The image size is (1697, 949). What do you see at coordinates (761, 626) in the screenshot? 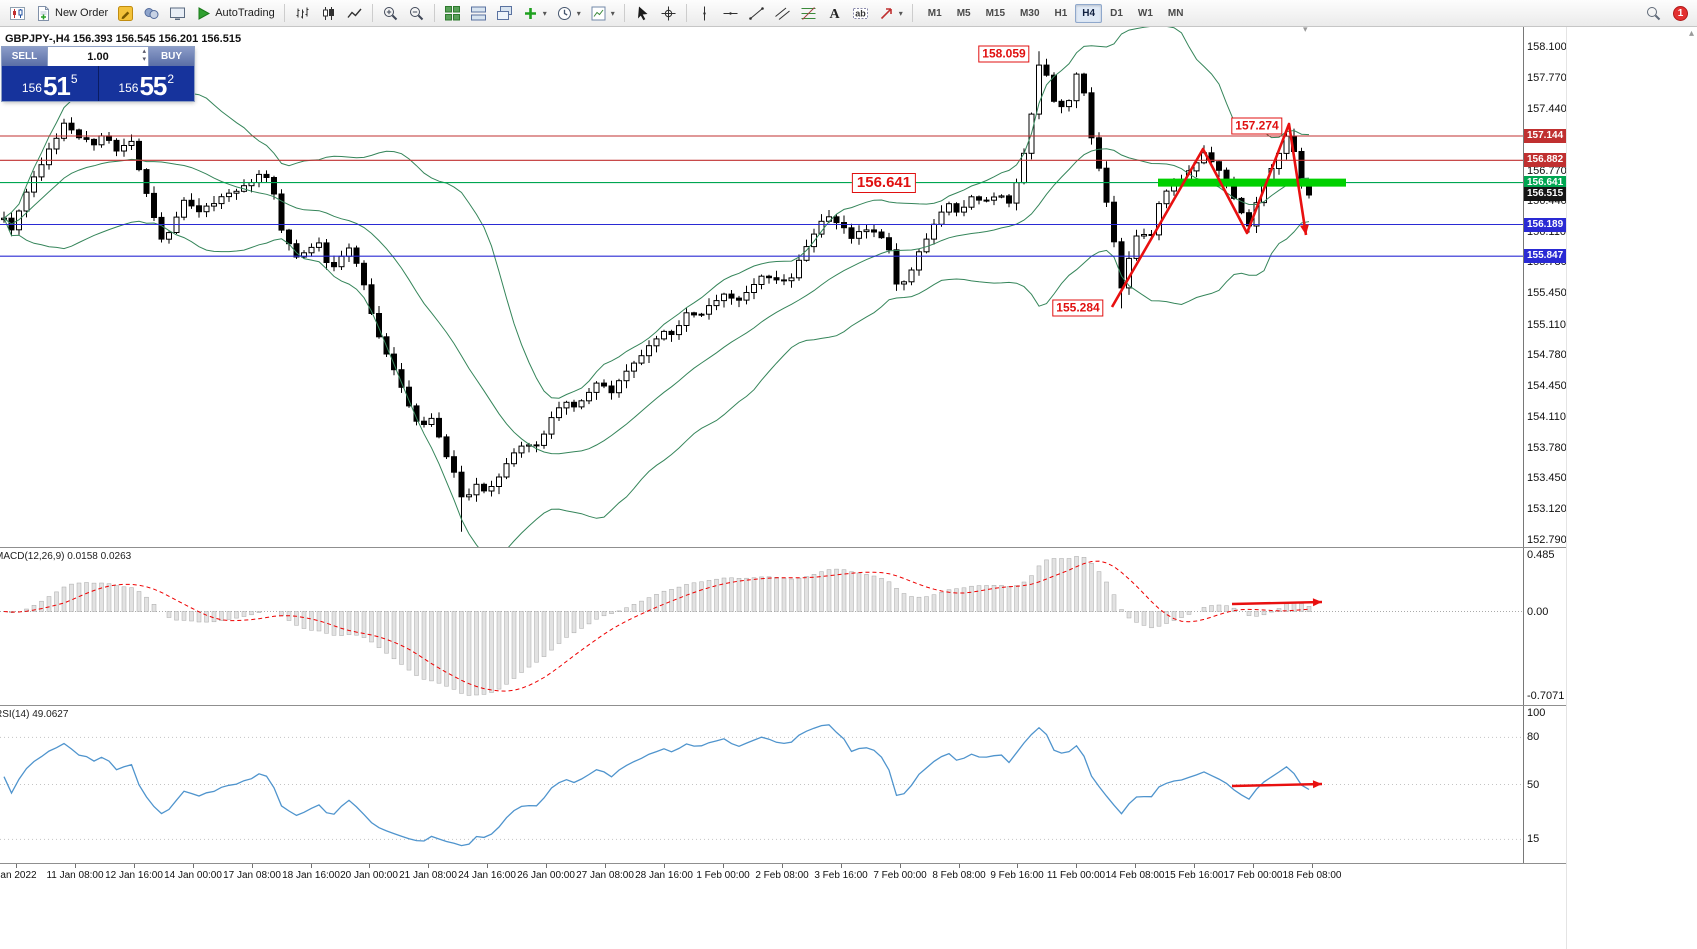
I see `macd-canvas` at bounding box center [761, 626].